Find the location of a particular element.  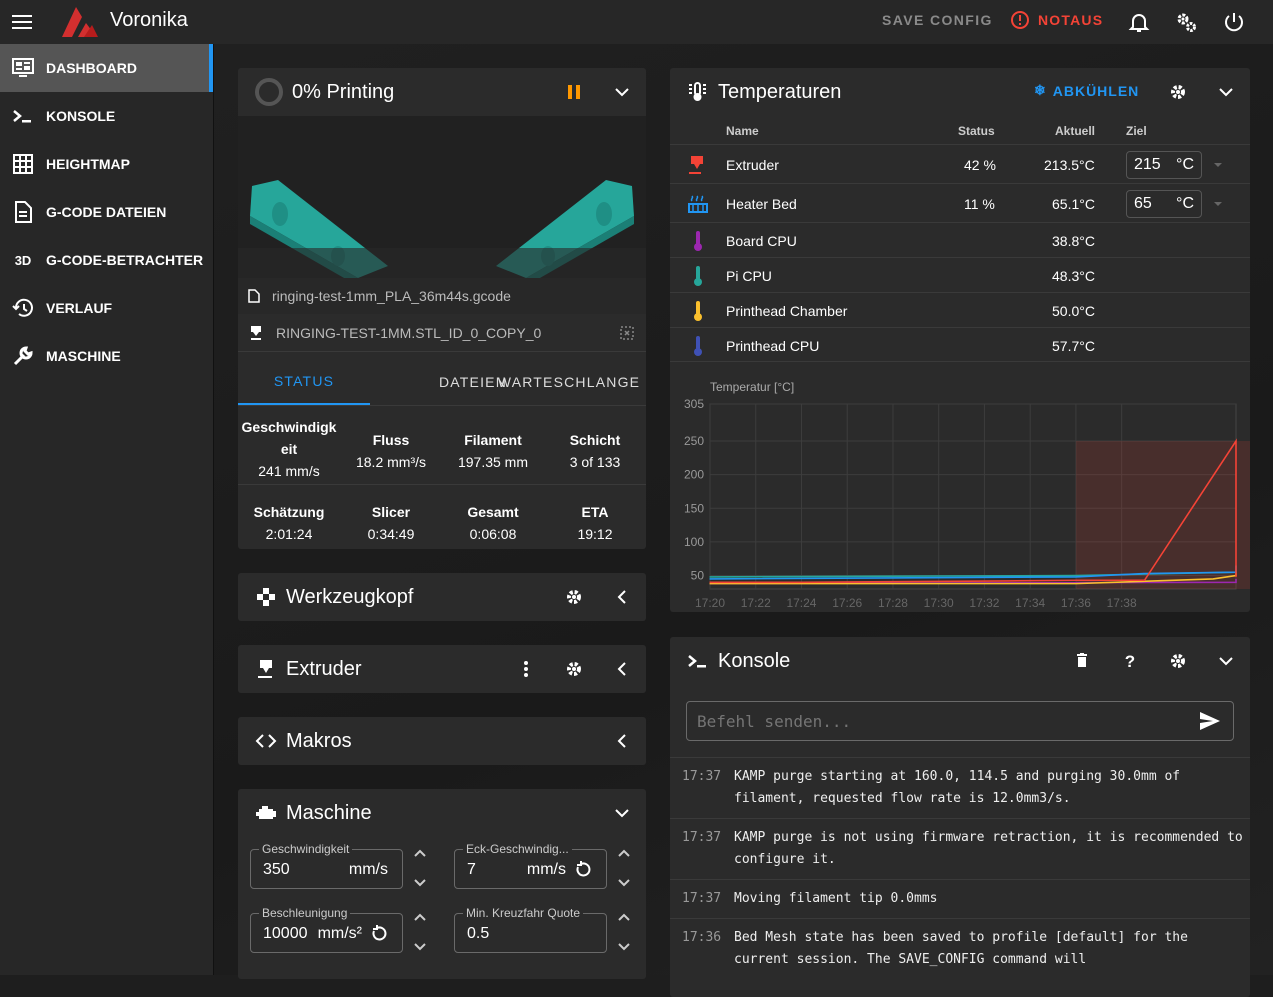

toolhead-title: Werkzeugkopf is located at coordinates (350, 596).